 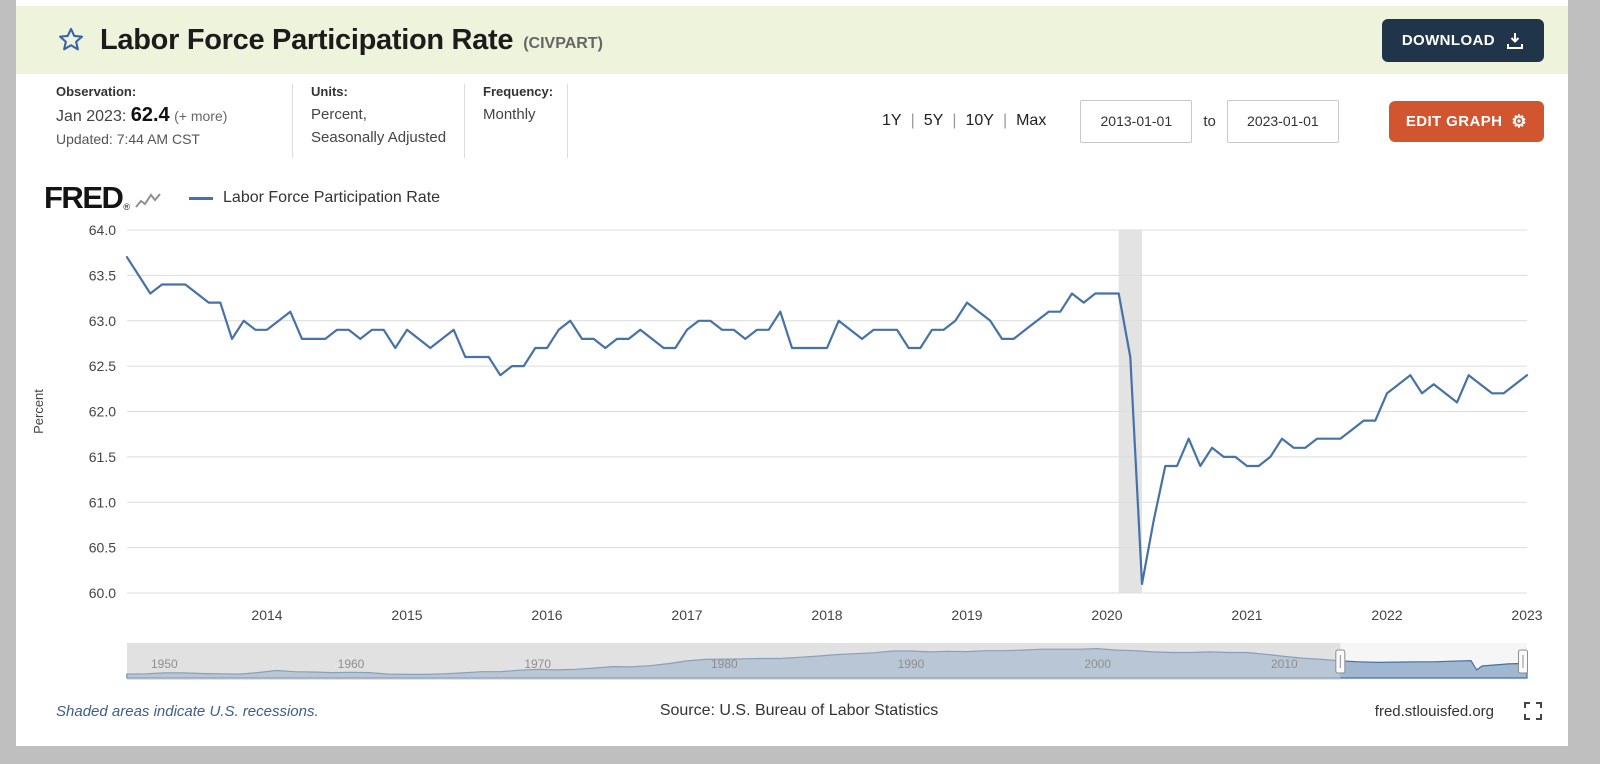 What do you see at coordinates (406, 615) in the screenshot?
I see `x-tick-label: 2015` at bounding box center [406, 615].